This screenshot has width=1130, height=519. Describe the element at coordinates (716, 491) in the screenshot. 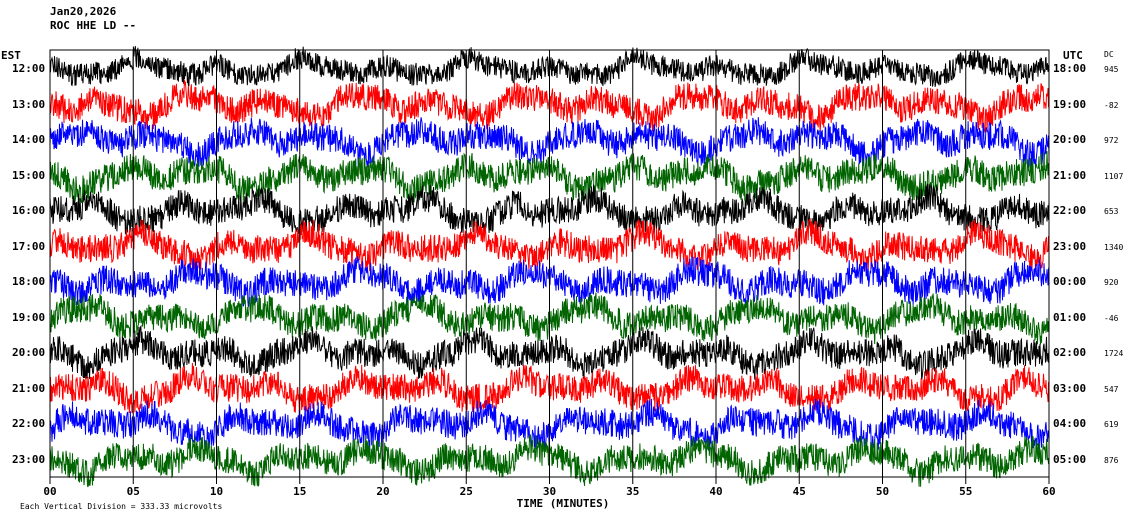

I see `x-tick-label: 40` at that location.